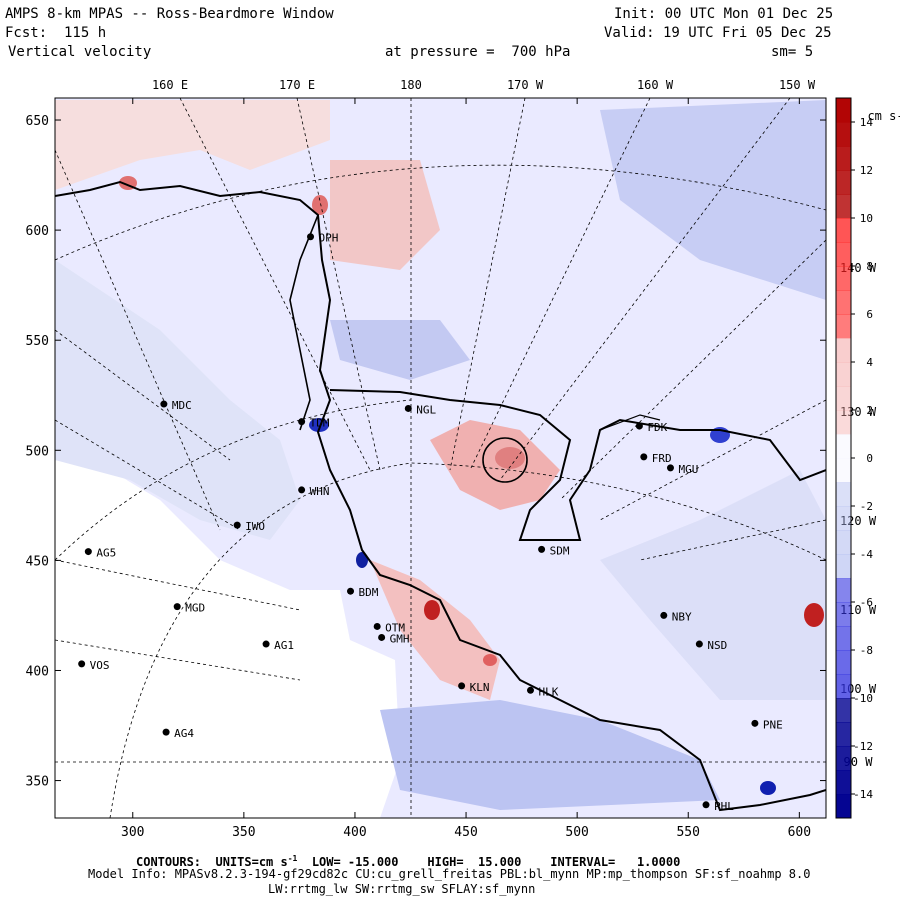 This screenshot has width=900, height=900. I want to click on x-tick-label: 450, so click(465, 832).